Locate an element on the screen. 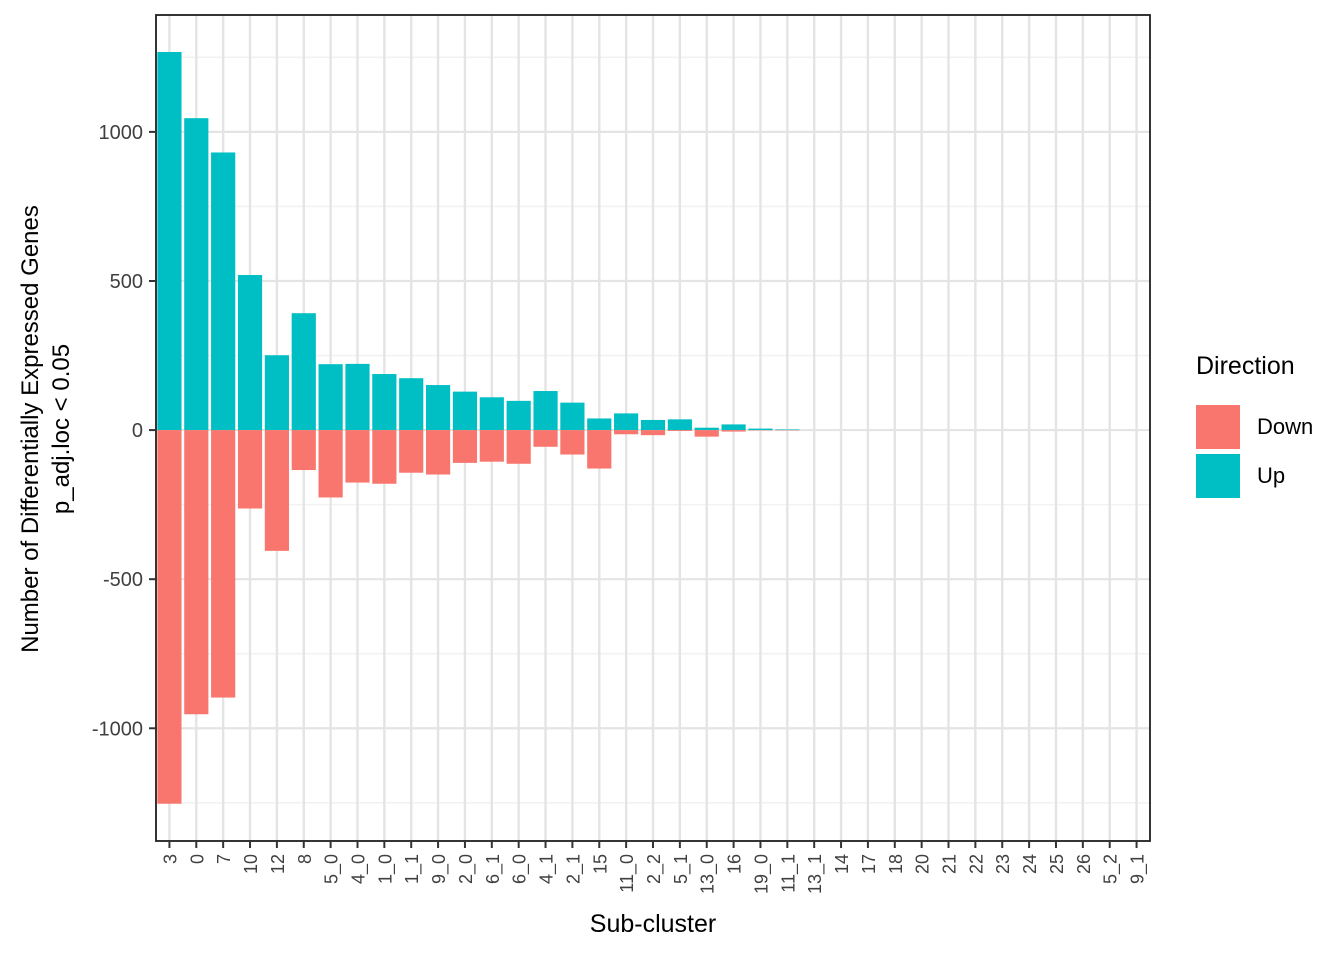  x-axis-tick-label-15: 15 is located at coordinates (600, 864).